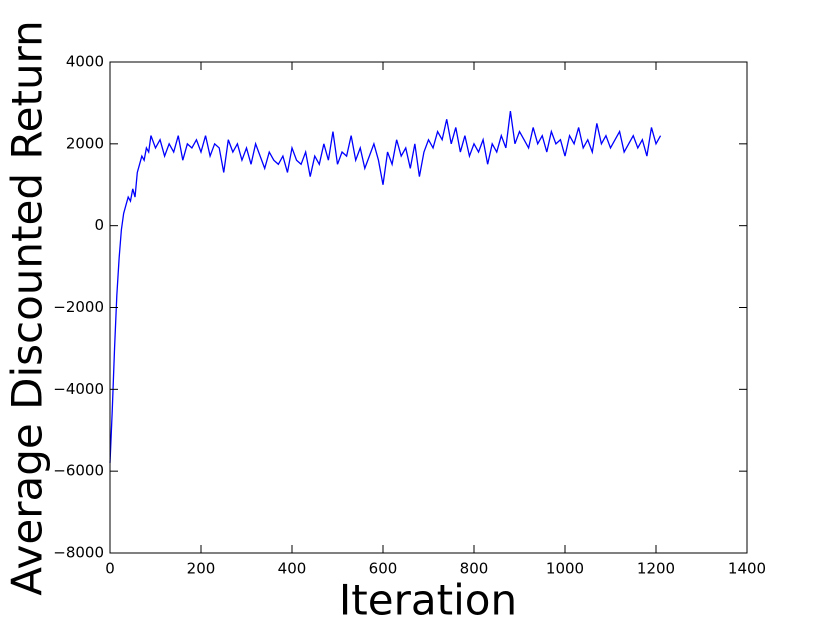  I want to click on x-tick-label: 1000, so click(565, 569).